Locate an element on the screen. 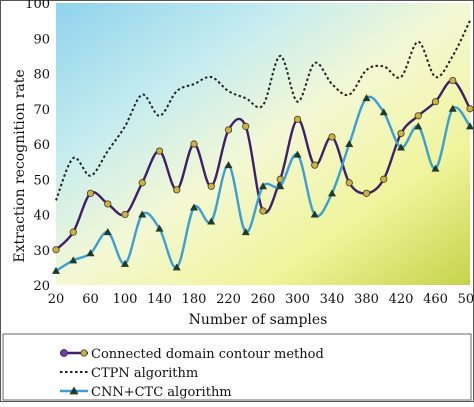  x-tick-label: 220 is located at coordinates (228, 299).